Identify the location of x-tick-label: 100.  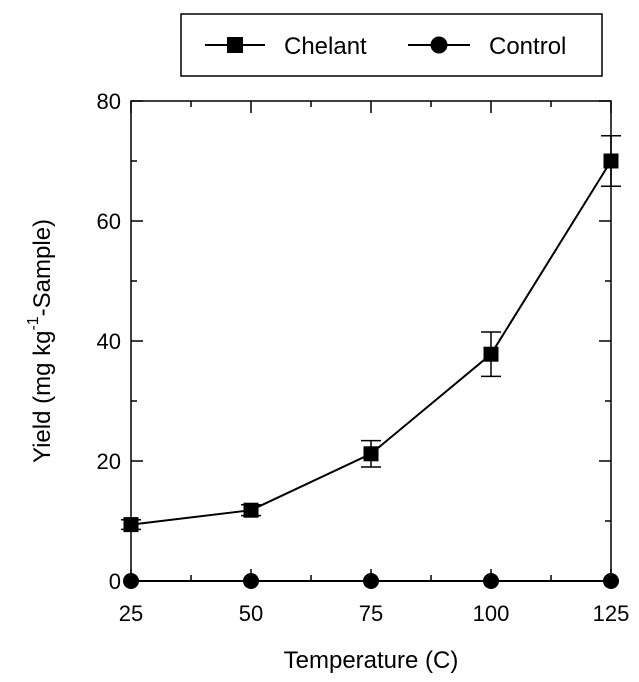
(491, 613).